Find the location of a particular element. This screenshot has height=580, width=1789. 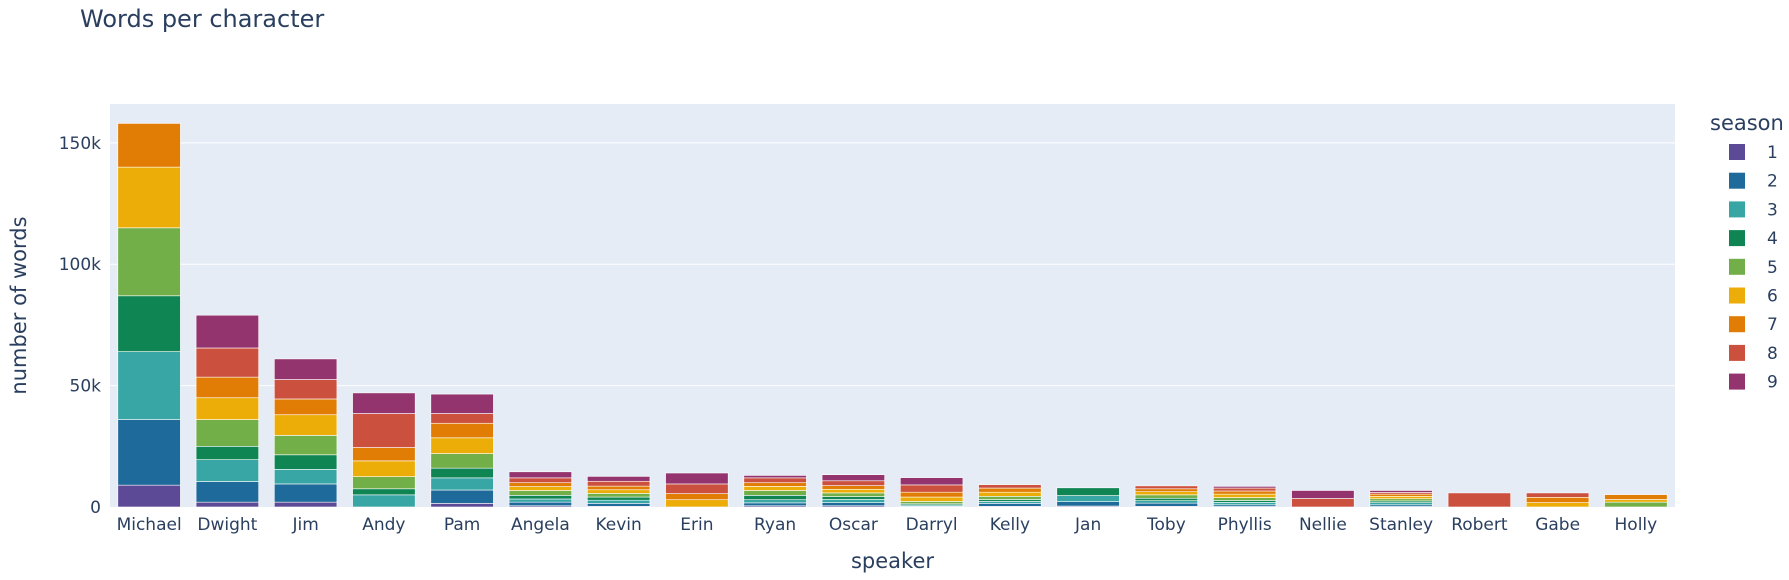

x-tick-label: Ryan is located at coordinates (775, 525).